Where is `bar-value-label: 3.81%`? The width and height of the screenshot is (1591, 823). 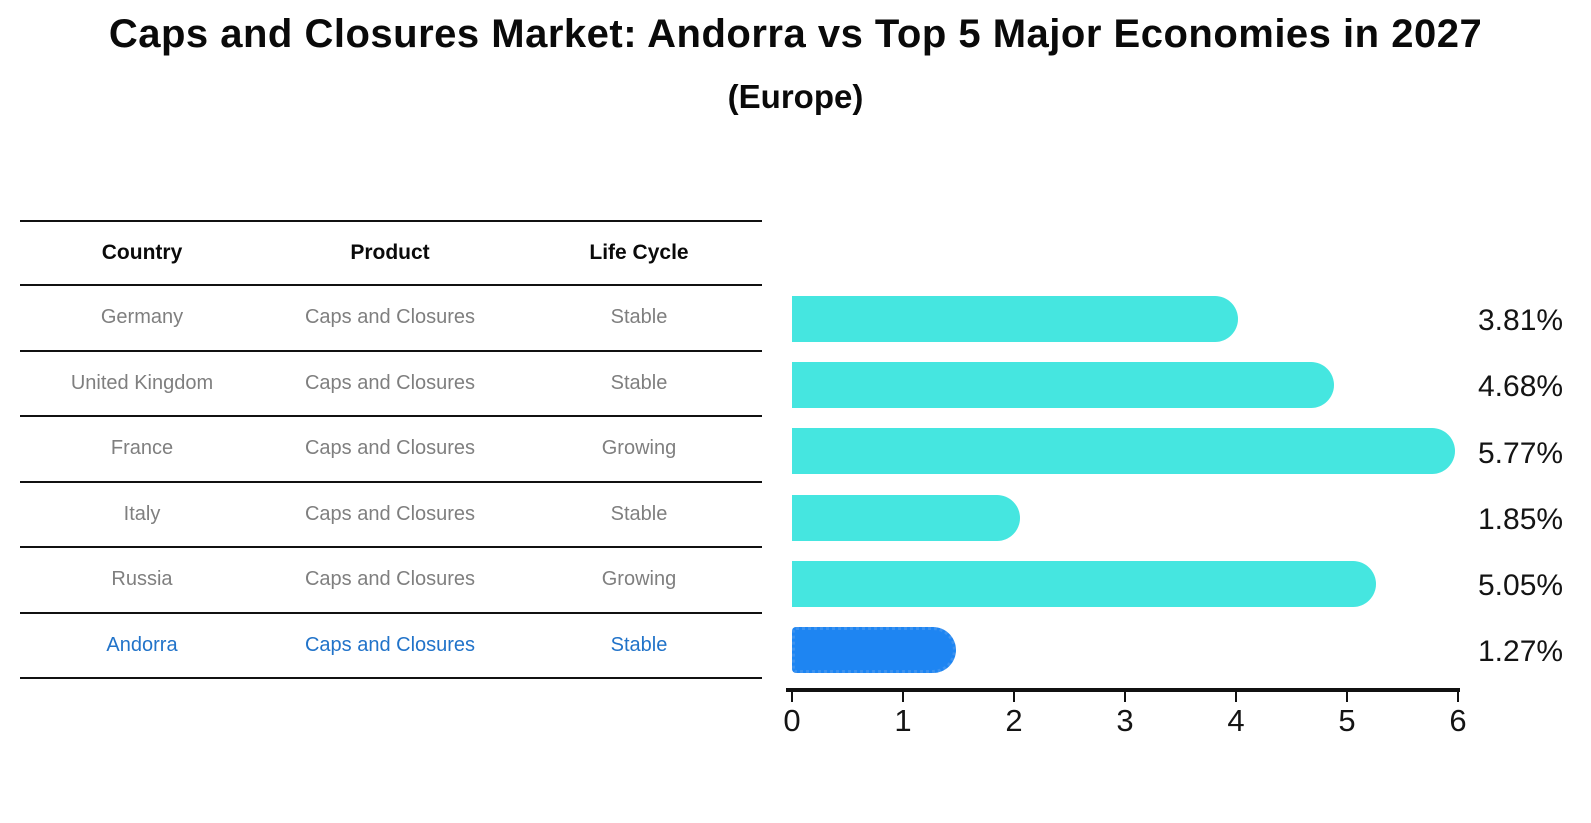 bar-value-label: 3.81% is located at coordinates (1521, 321).